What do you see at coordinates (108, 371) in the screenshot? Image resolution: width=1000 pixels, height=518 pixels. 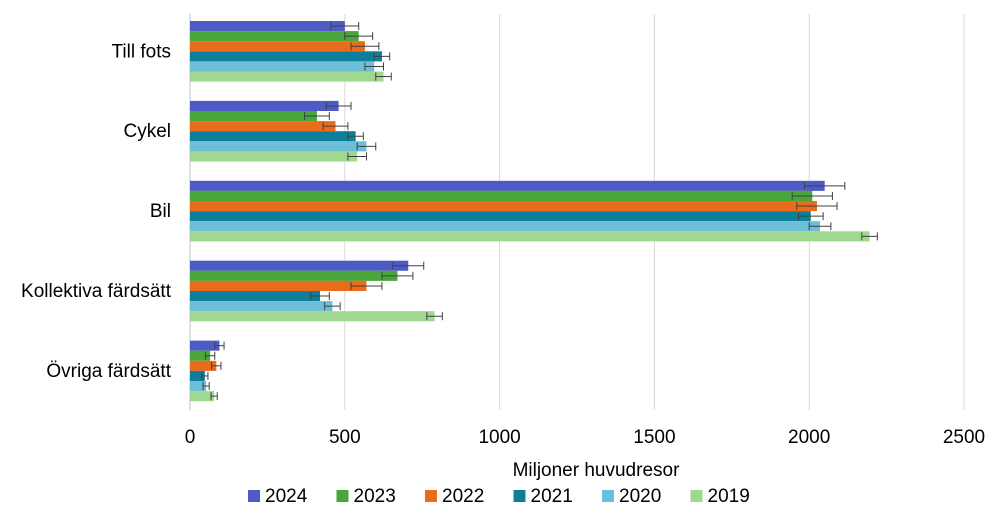 I see `category-label: Övriga färdsätt` at bounding box center [108, 371].